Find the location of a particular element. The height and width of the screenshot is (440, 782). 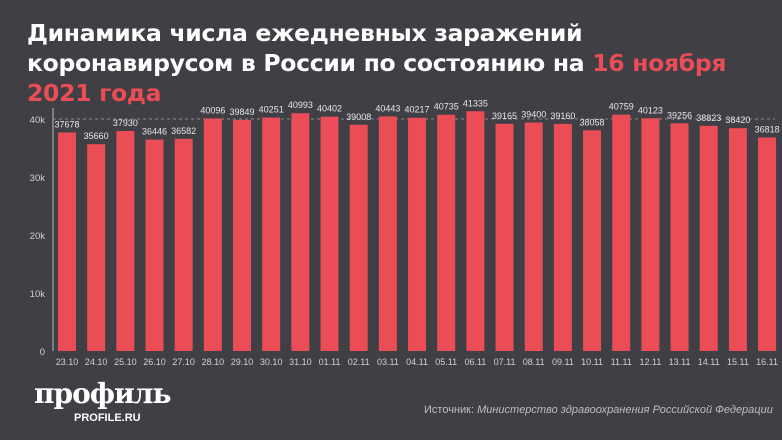

data-label: 40993 is located at coordinates (300, 105).